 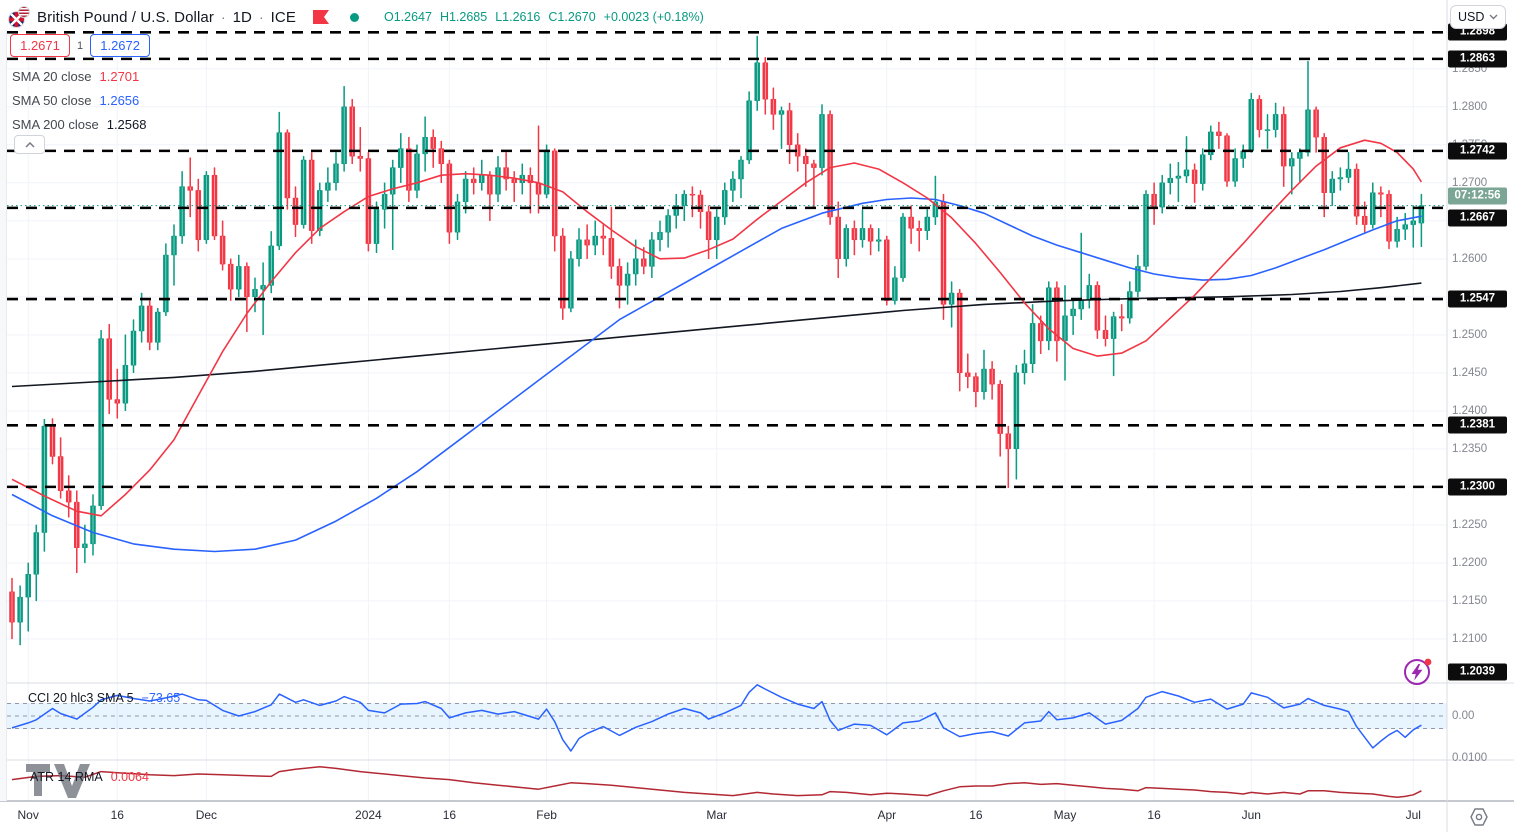 What do you see at coordinates (66, 777) in the screenshot?
I see `atr-label: ATR 14 RMA` at bounding box center [66, 777].